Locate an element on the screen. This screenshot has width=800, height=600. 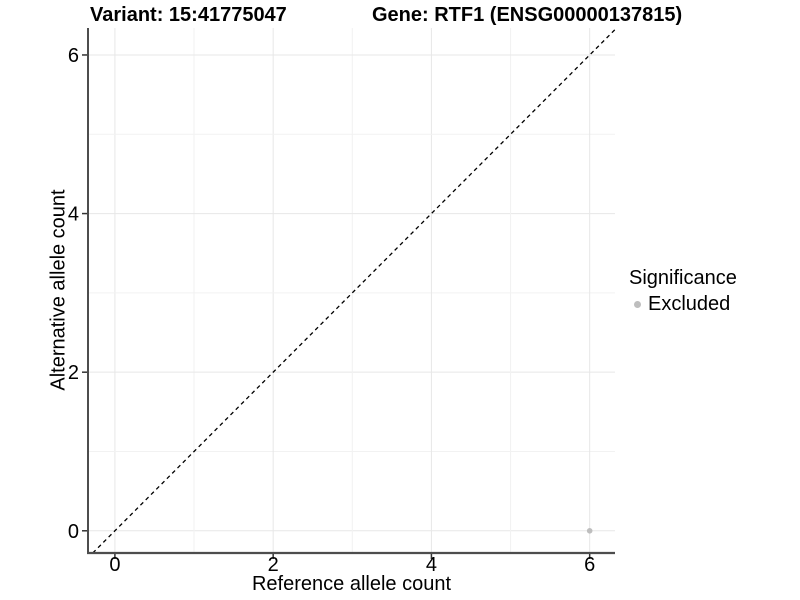
y-axis-title: Alternative allele count is located at coordinates (58, 290).